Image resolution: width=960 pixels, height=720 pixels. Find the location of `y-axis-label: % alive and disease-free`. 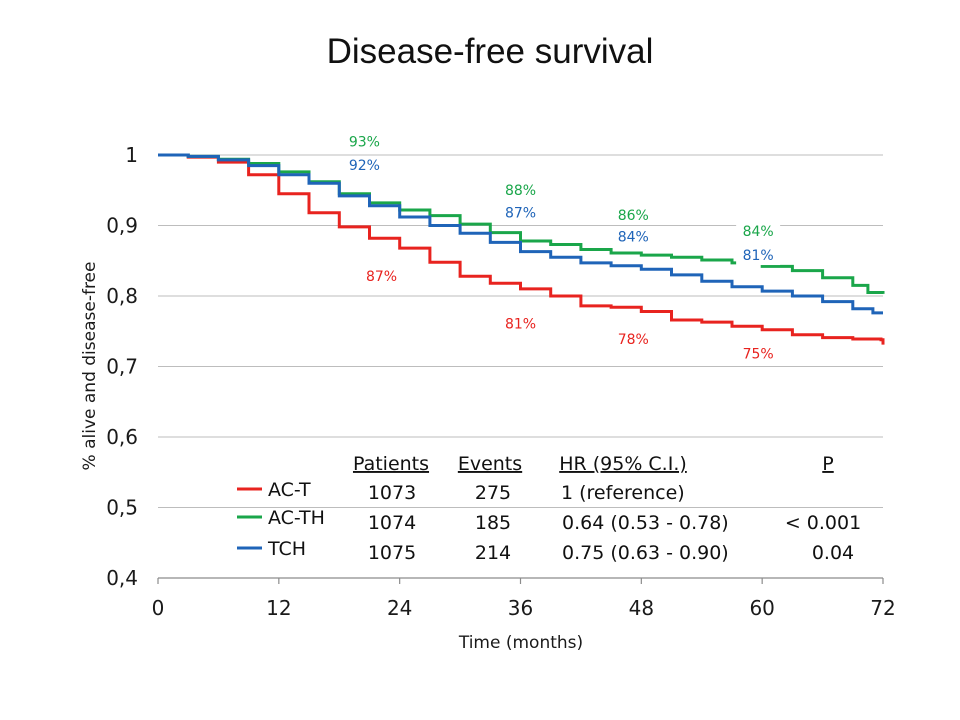

y-axis-label: % alive and disease-free is located at coordinates (90, 366).